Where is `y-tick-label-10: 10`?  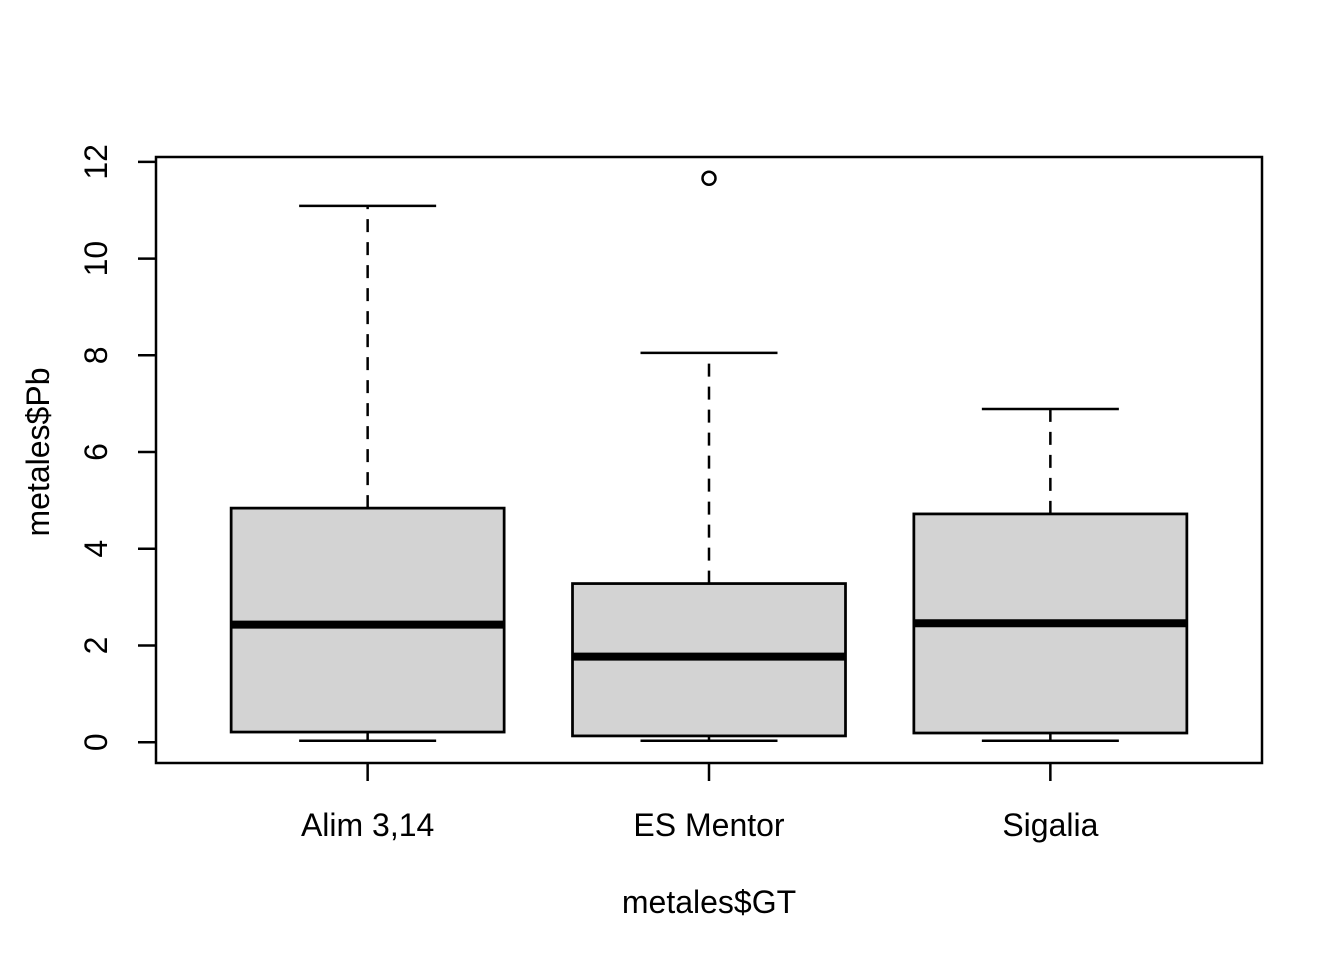
y-tick-label-10: 10 is located at coordinates (96, 259).